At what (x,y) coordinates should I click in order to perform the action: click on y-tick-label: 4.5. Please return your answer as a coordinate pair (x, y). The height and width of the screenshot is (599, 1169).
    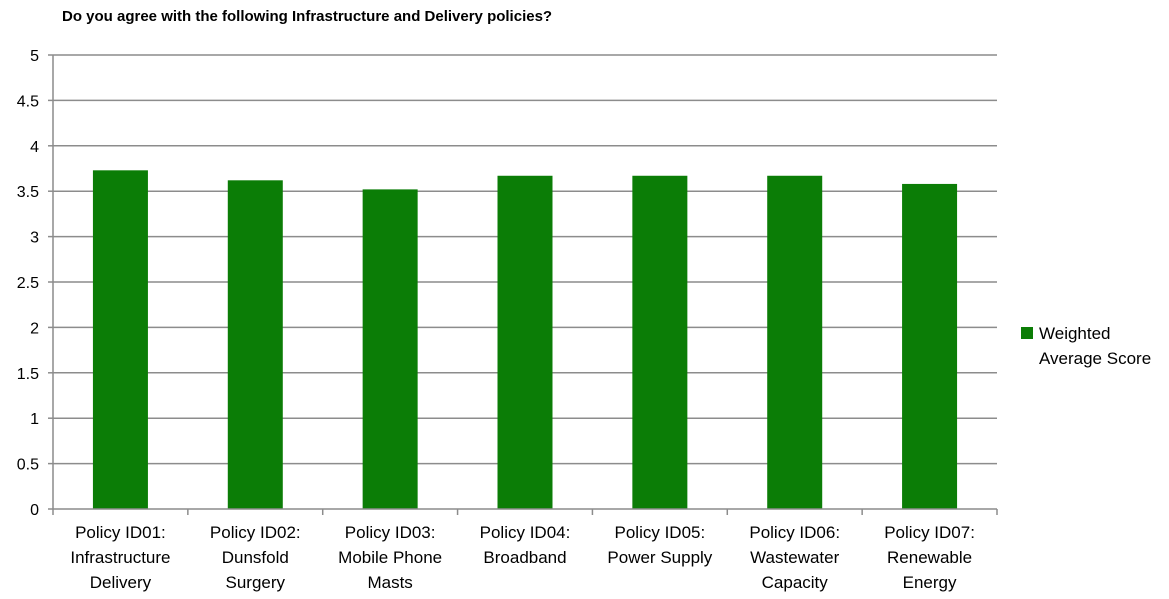
    Looking at the image, I should click on (28, 101).